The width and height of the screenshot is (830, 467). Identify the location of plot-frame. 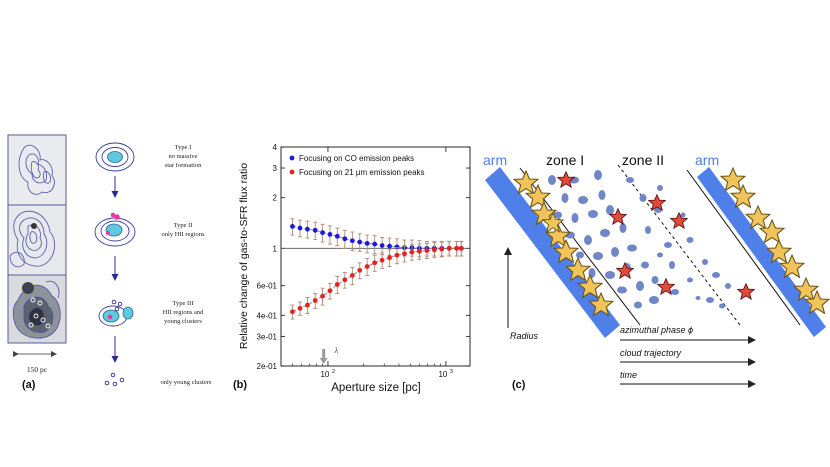
(375, 256).